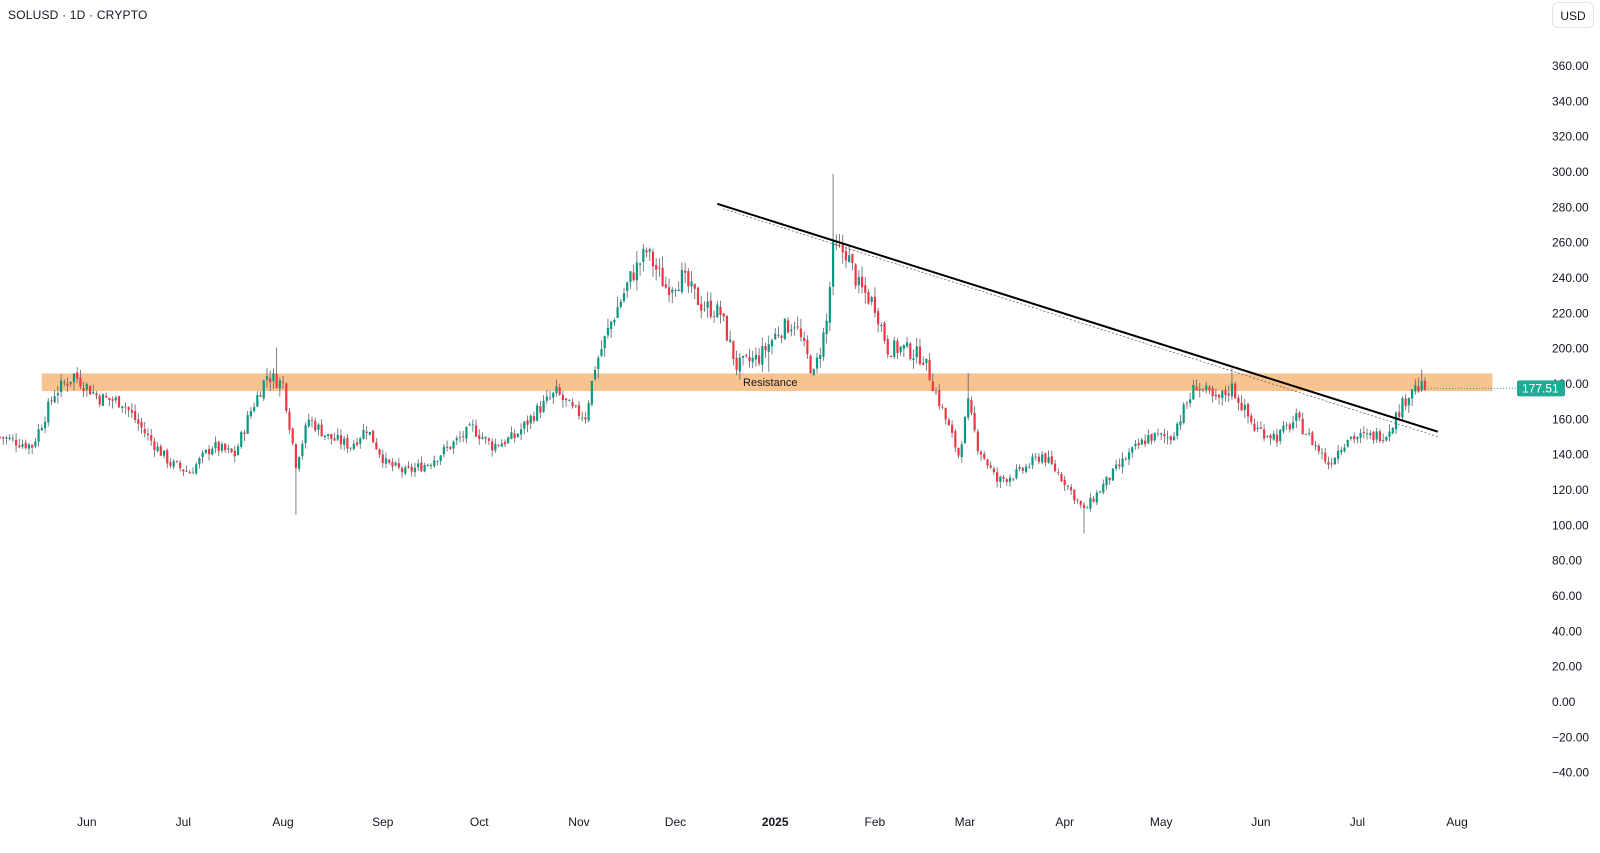 The height and width of the screenshot is (853, 1600). What do you see at coordinates (282, 822) in the screenshot?
I see `time-tick-label: Aug` at bounding box center [282, 822].